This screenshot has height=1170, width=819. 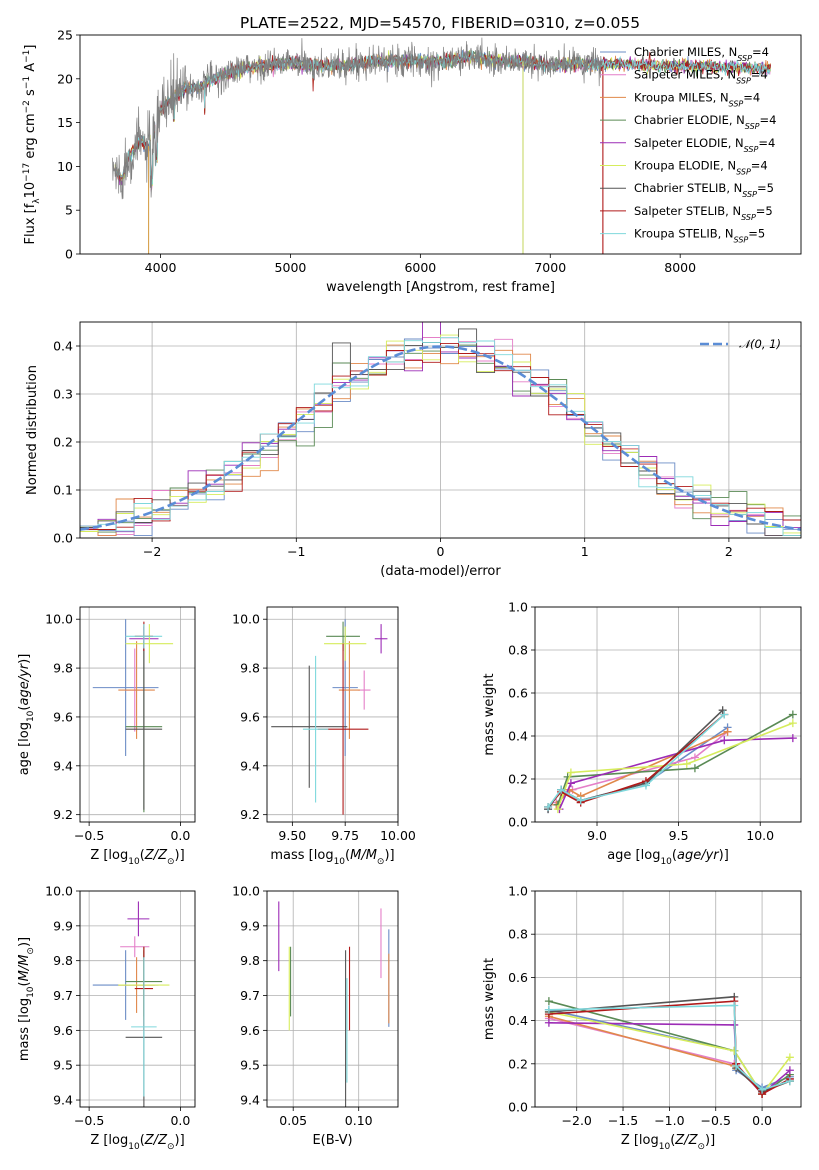 I want to click on y-tick-label: 0.3, so click(x=63, y=394).